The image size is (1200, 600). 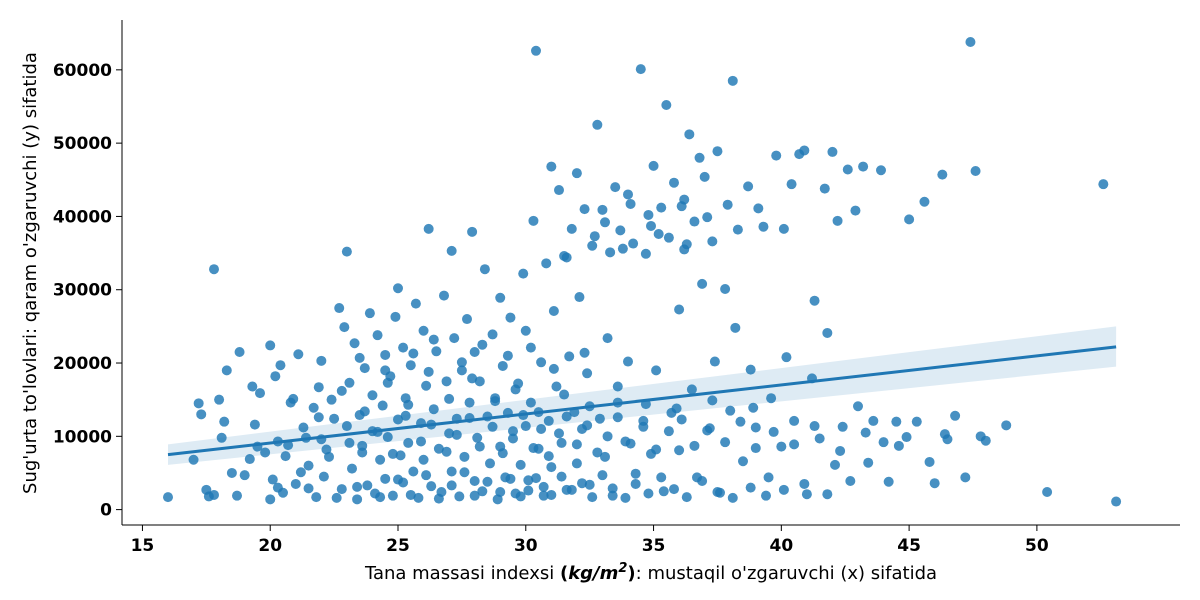 What do you see at coordinates (781, 546) in the screenshot?
I see `x-tick-label: 40` at bounding box center [781, 546].